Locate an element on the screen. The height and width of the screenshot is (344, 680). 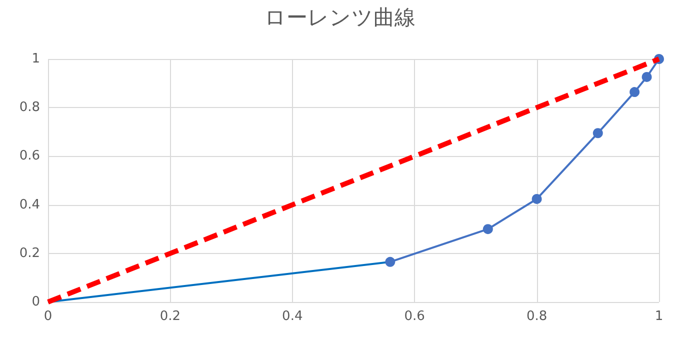
x-tick-label: 0 is located at coordinates (48, 316).